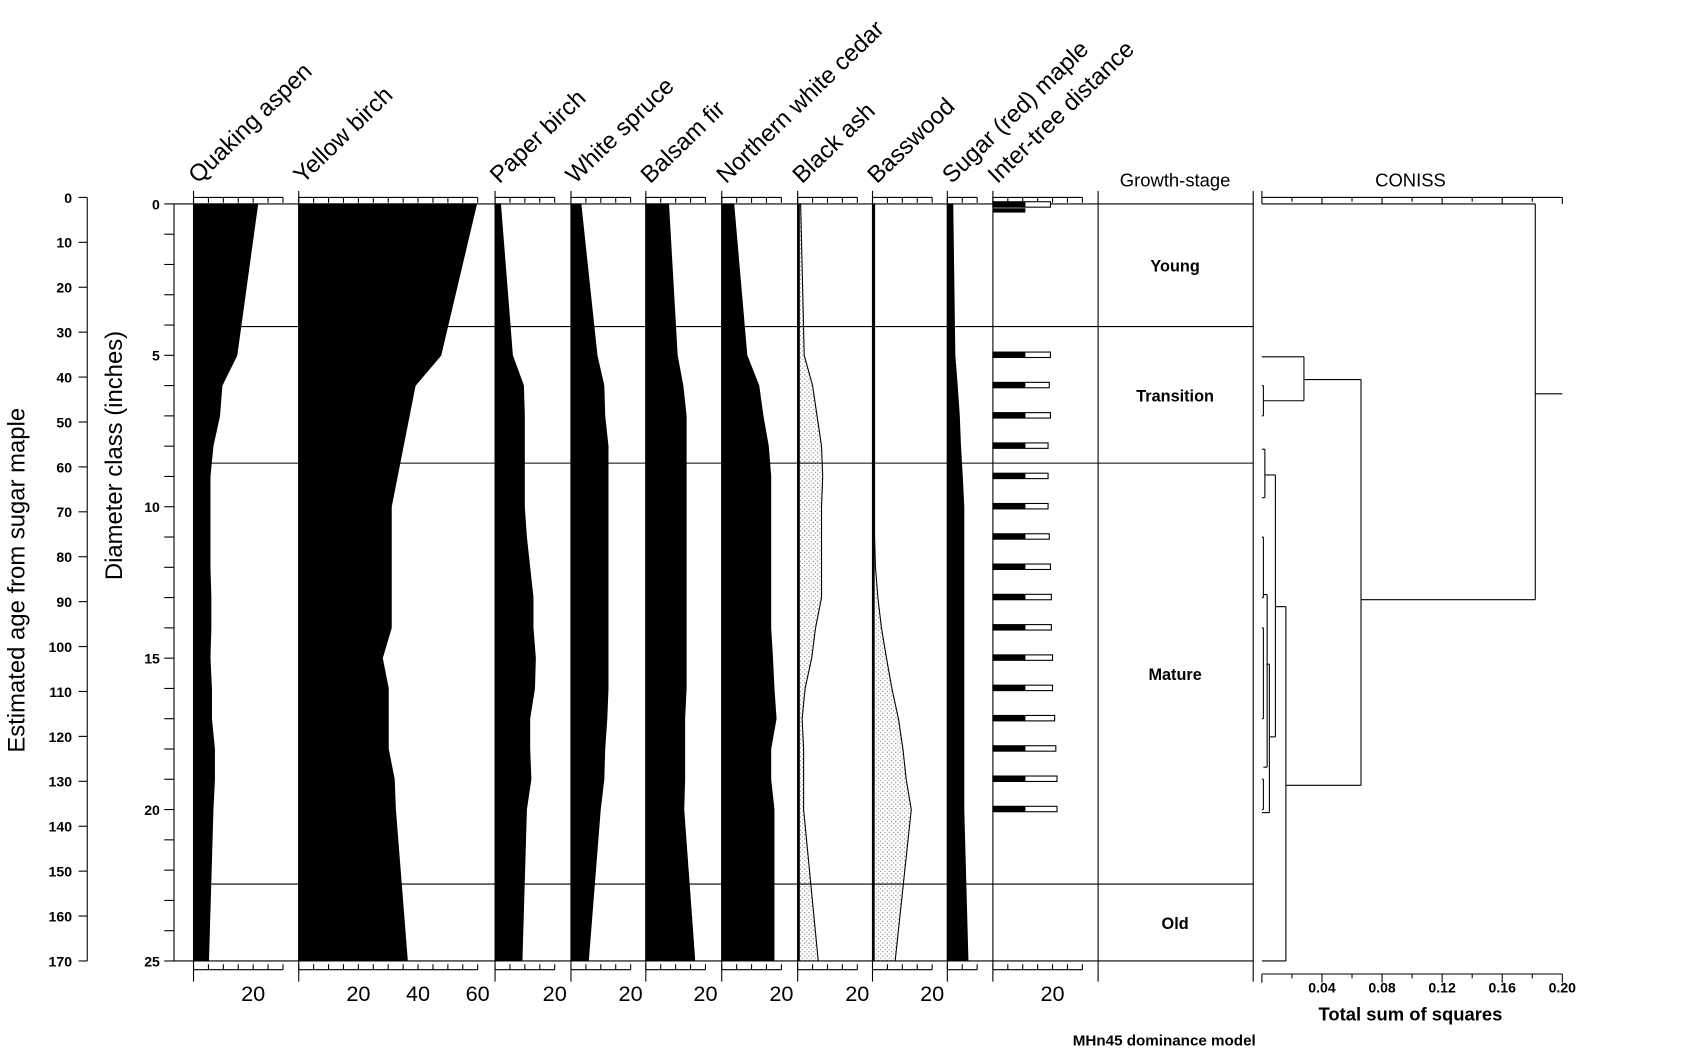 The width and height of the screenshot is (1681, 1051). What do you see at coordinates (152, 507) in the screenshot?
I see `depth-tick-label: 10` at bounding box center [152, 507].